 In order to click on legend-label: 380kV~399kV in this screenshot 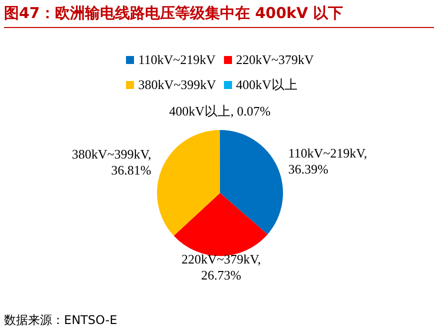, I will do `click(176, 85)`.